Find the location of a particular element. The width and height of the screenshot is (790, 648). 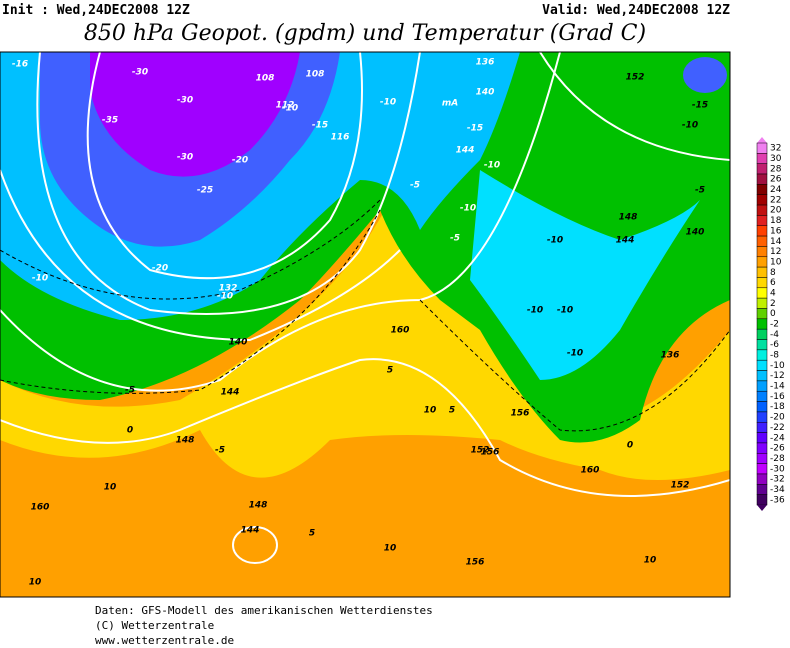

colorbar-label: 24 is located at coordinates (776, 190).